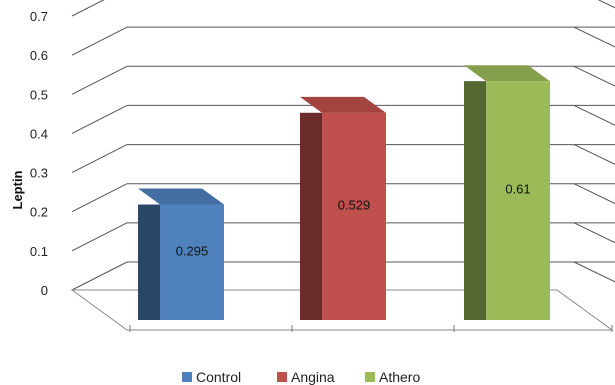  I want to click on legend-item-control: Control, so click(211, 377).